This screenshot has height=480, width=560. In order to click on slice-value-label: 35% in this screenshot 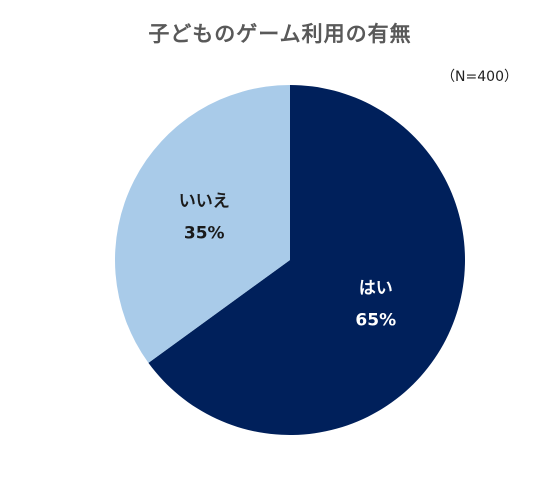, I will do `click(204, 233)`.